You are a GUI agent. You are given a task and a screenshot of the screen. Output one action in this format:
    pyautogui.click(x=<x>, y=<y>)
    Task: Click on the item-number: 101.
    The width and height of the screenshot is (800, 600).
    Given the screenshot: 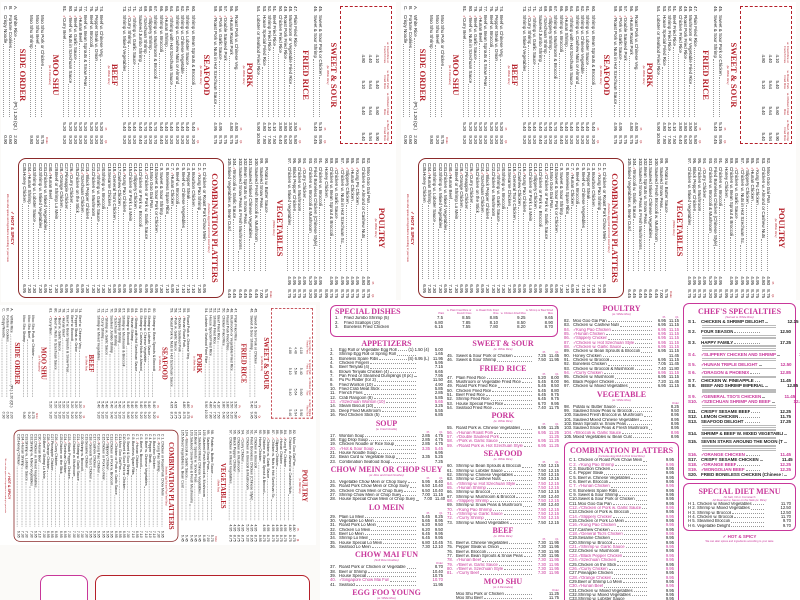 What is the action you would take?
    pyautogui.click(x=199, y=433)
    